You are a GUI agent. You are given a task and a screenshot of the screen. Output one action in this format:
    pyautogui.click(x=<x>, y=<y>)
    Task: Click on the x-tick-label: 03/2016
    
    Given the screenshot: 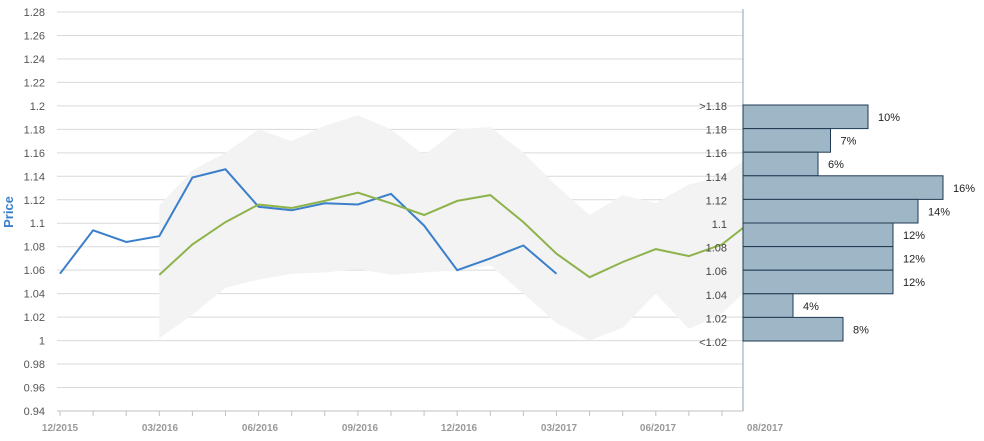 What is the action you would take?
    pyautogui.click(x=160, y=428)
    